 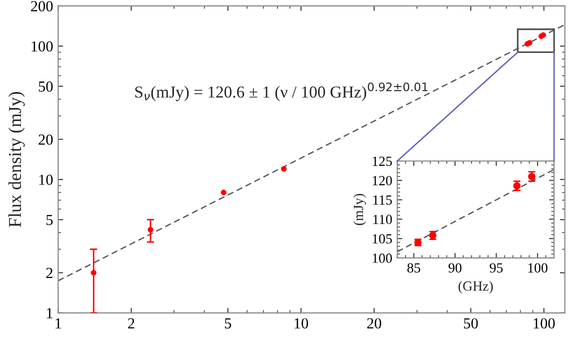 What do you see at coordinates (382, 181) in the screenshot?
I see `y-tick-label: 120` at bounding box center [382, 181].